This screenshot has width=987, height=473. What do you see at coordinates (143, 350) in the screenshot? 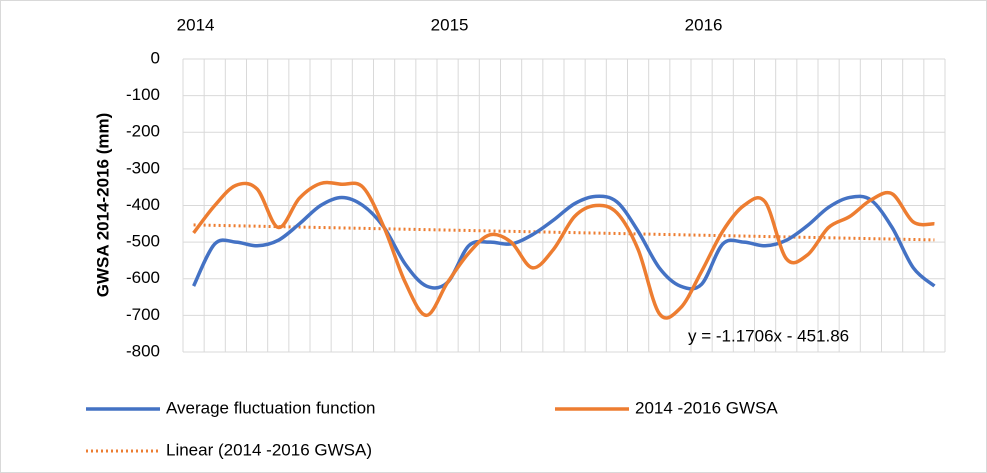
I see `y-tick-label: -800` at bounding box center [143, 350].